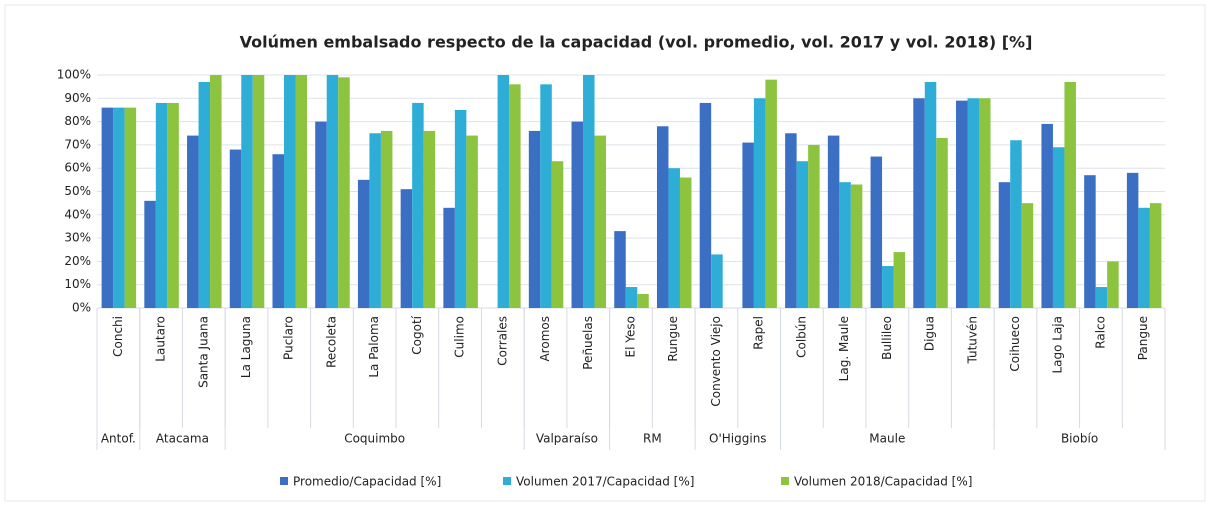 This screenshot has height=506, width=1218. Describe the element at coordinates (246, 347) in the screenshot. I see `x-tick-label: La Laguna` at that location.